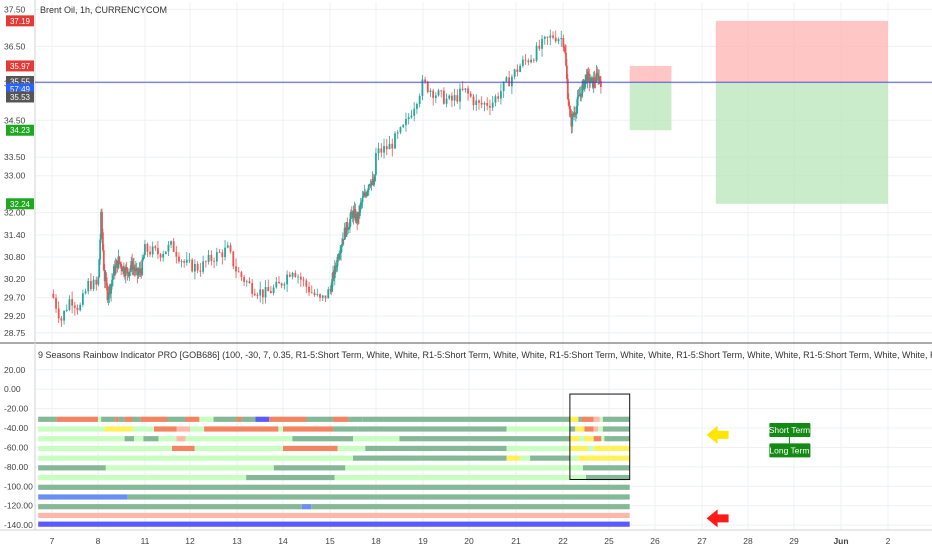 The image size is (932, 550). Describe the element at coordinates (237, 541) in the screenshot. I see `time-tick-label: 13` at that location.